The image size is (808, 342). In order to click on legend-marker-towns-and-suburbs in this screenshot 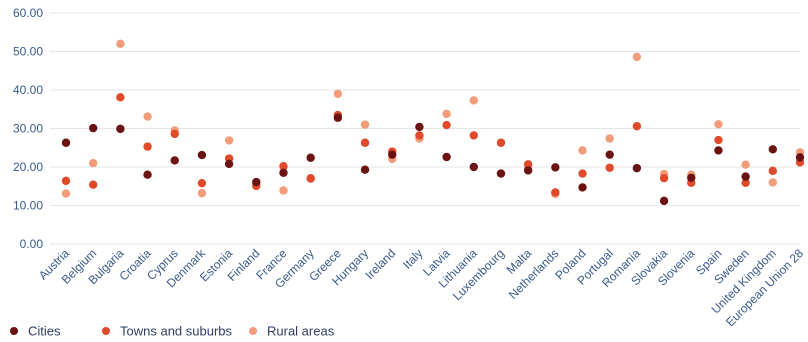, I will do `click(106, 331)`.